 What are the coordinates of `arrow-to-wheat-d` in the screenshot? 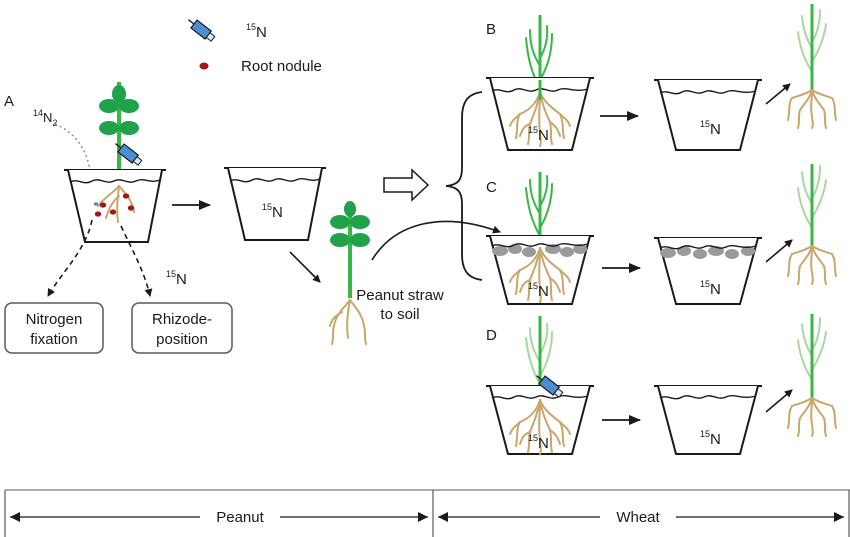 It's located at (779, 401).